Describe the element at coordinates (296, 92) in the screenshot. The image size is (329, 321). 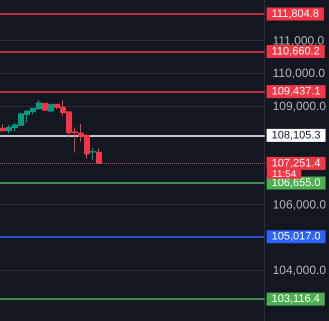
I see `ref-line-label: 109,437.1` at that location.